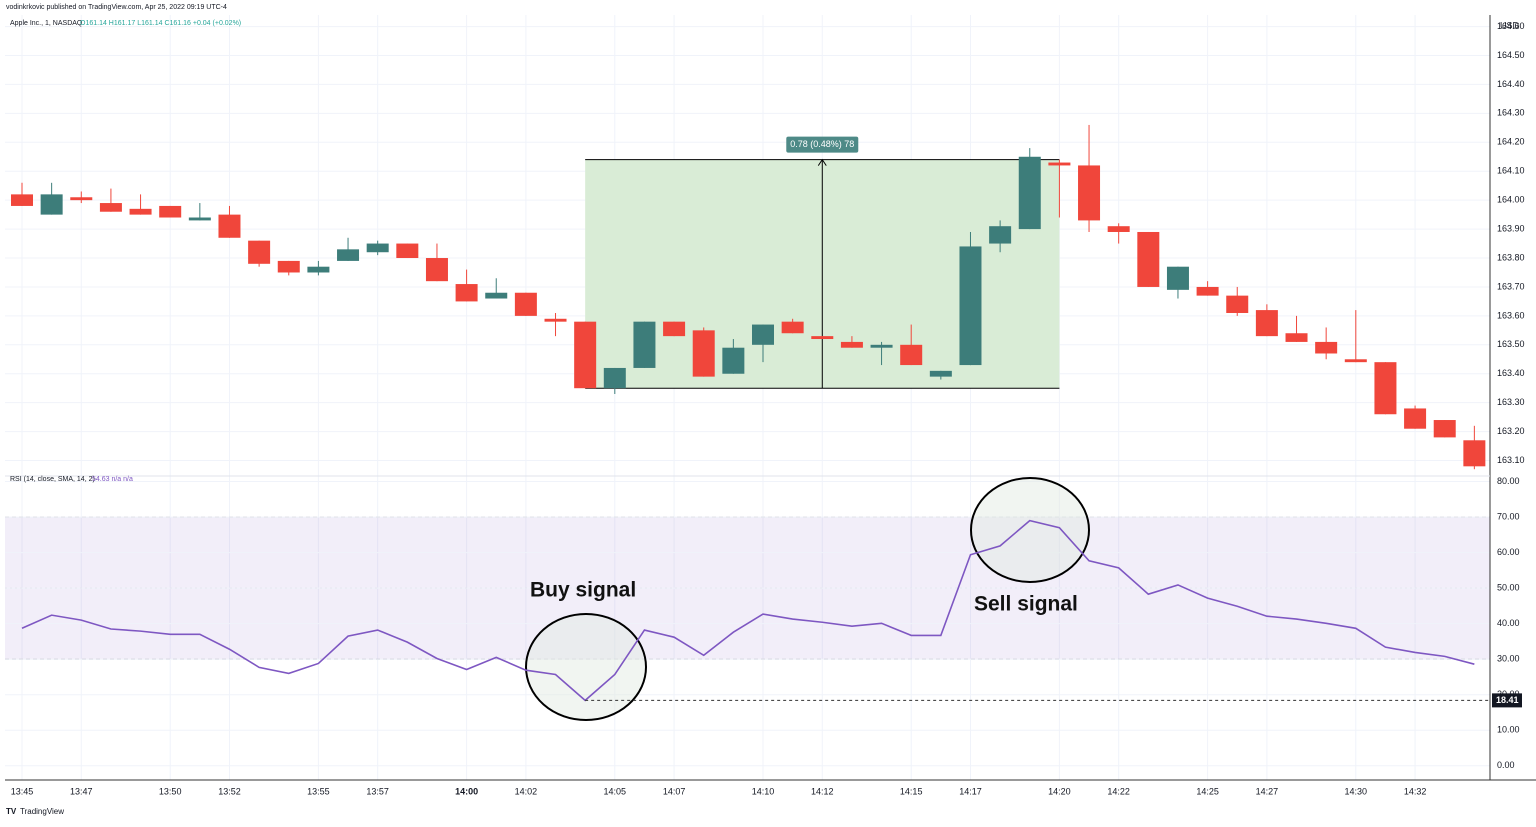 The image size is (1536, 827). What do you see at coordinates (1511, 373) in the screenshot?
I see `y-tick-label: 163.40` at bounding box center [1511, 373].